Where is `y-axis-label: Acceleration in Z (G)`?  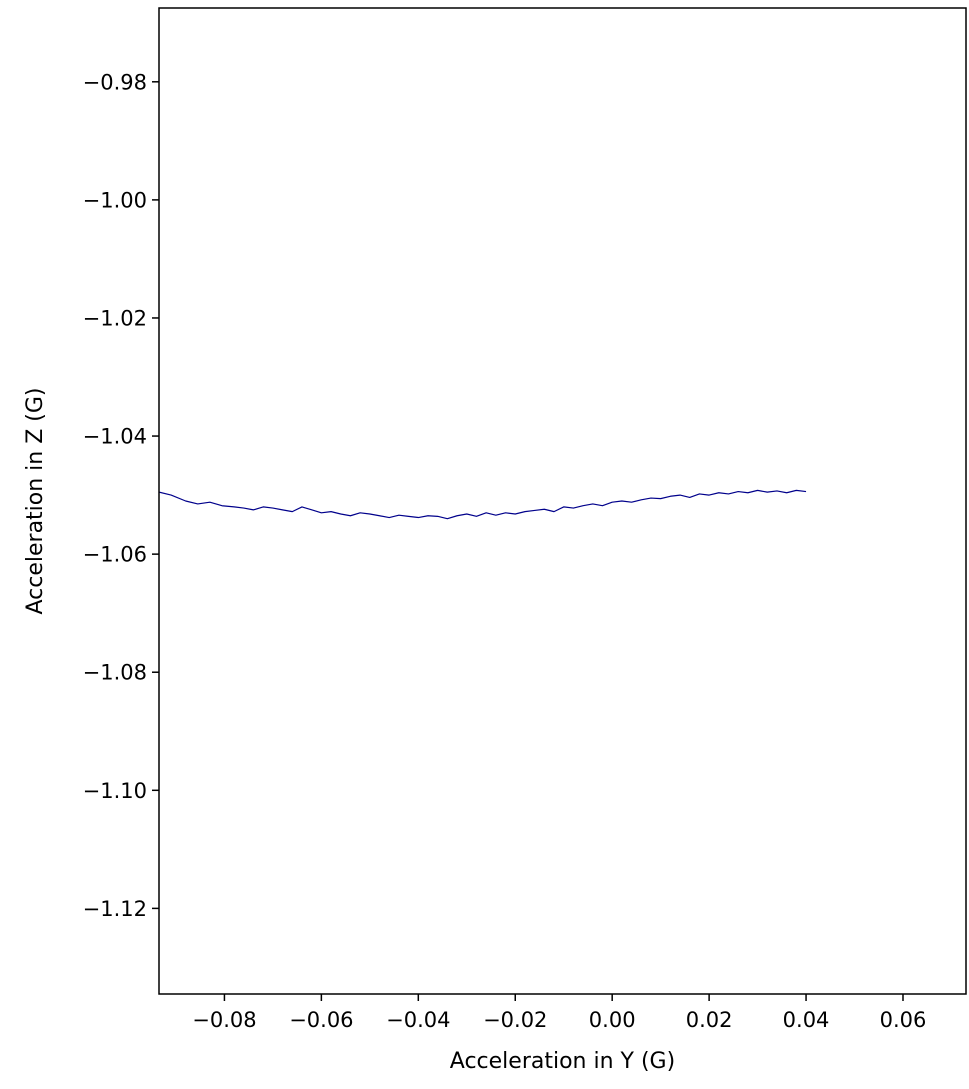 y-axis-label: Acceleration in Z (G) is located at coordinates (35, 500).